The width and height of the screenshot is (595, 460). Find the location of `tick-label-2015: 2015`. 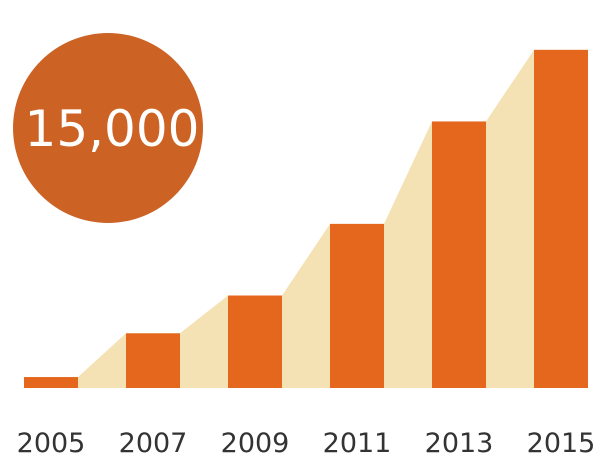

tick-label-2015: 2015 is located at coordinates (561, 443).